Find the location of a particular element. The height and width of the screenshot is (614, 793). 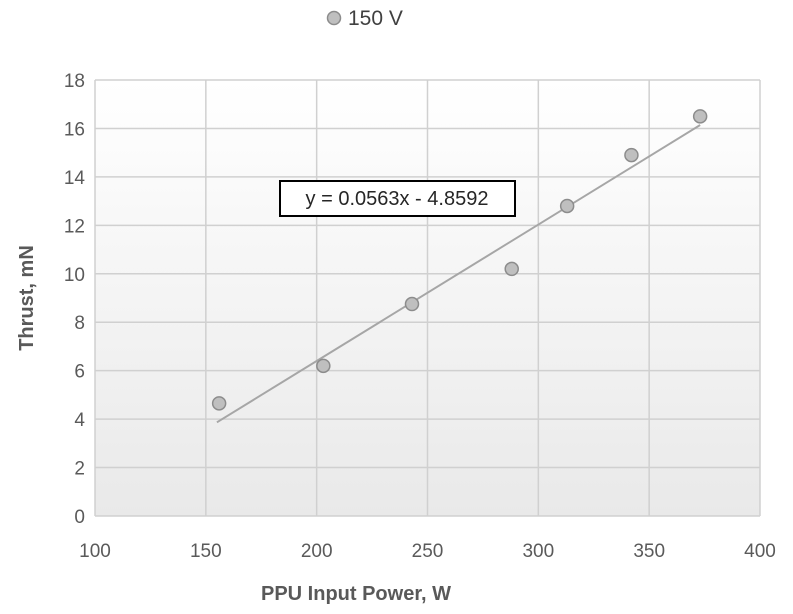

equation-box-frame is located at coordinates (397, 198).